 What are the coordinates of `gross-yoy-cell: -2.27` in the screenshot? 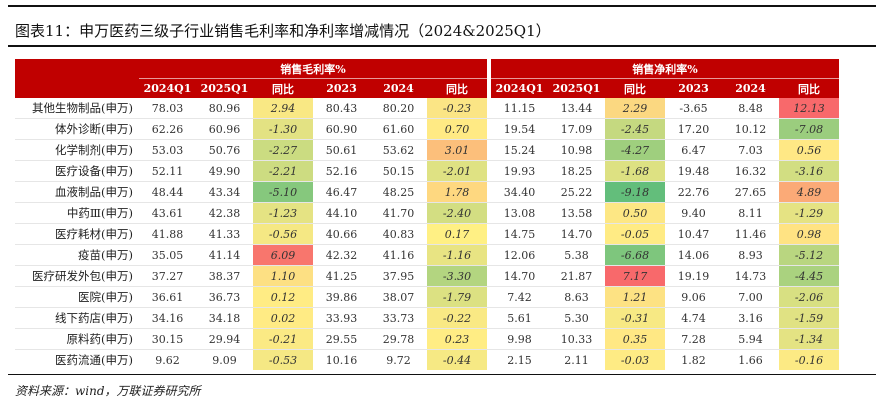 It's located at (283, 150).